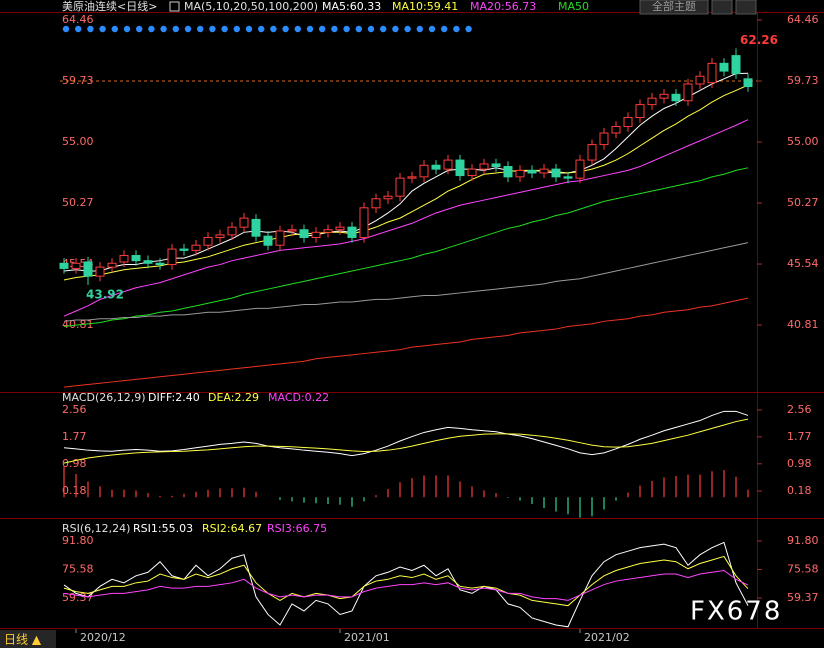 This screenshot has width=824, height=648. I want to click on period-button-bg, so click(28, 639).